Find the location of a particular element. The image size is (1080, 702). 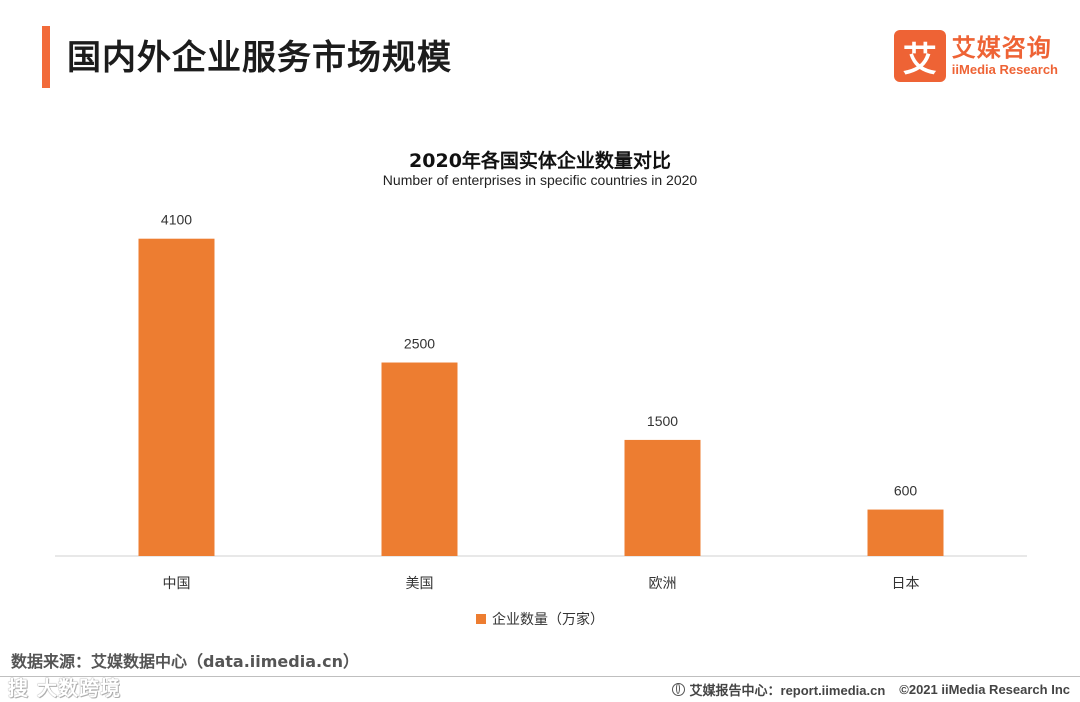

brand-name-cn: 艾媒咨询 is located at coordinates (1001, 48).